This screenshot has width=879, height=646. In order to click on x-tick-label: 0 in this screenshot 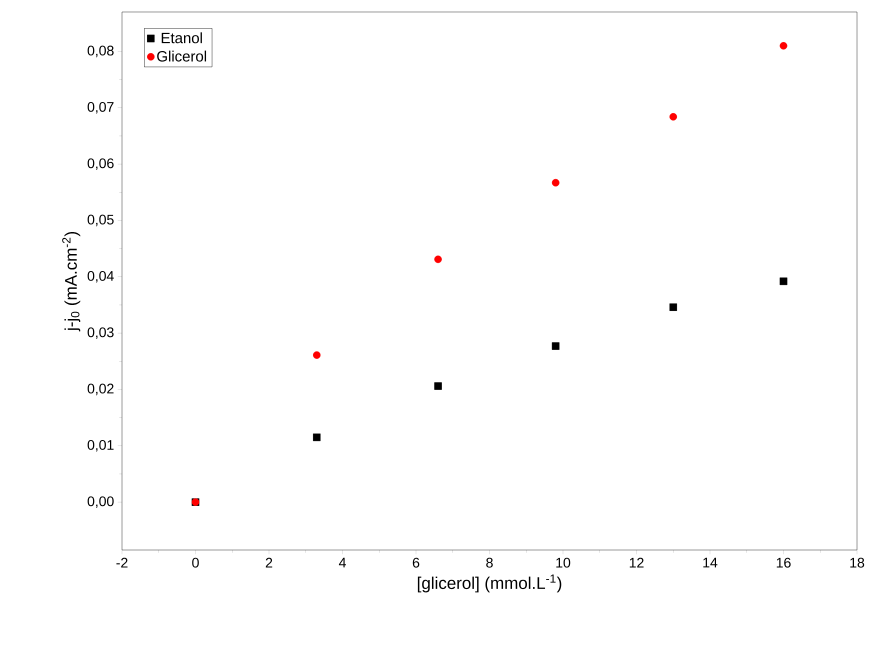, I will do `click(195, 563)`.